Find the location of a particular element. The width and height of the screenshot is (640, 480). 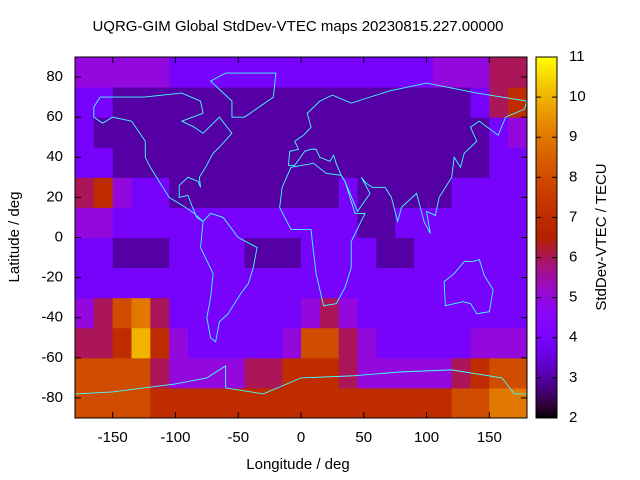

x-tick-label: 0 is located at coordinates (301, 437).